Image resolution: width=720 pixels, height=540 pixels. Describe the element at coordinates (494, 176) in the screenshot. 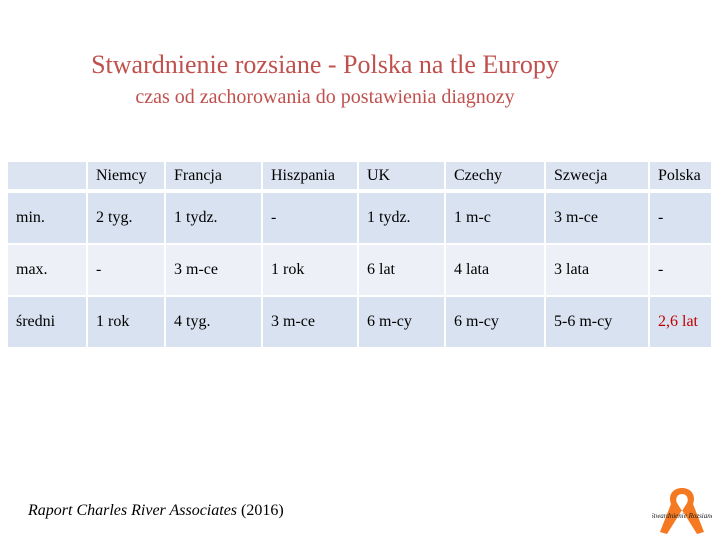

I see `column-header-czechy: Czechy` at that location.